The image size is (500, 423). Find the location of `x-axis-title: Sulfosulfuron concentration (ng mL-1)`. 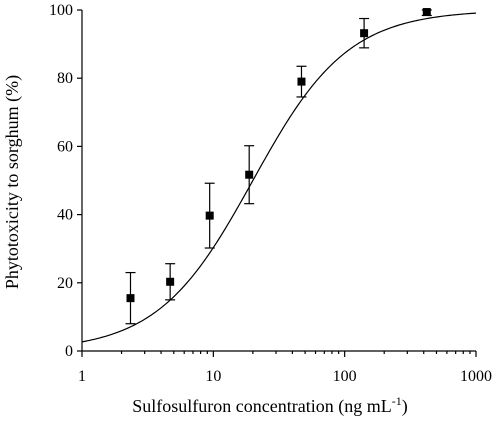

x-axis-title: Sulfosulfuron concentration (ng mL-1) is located at coordinates (269, 405).